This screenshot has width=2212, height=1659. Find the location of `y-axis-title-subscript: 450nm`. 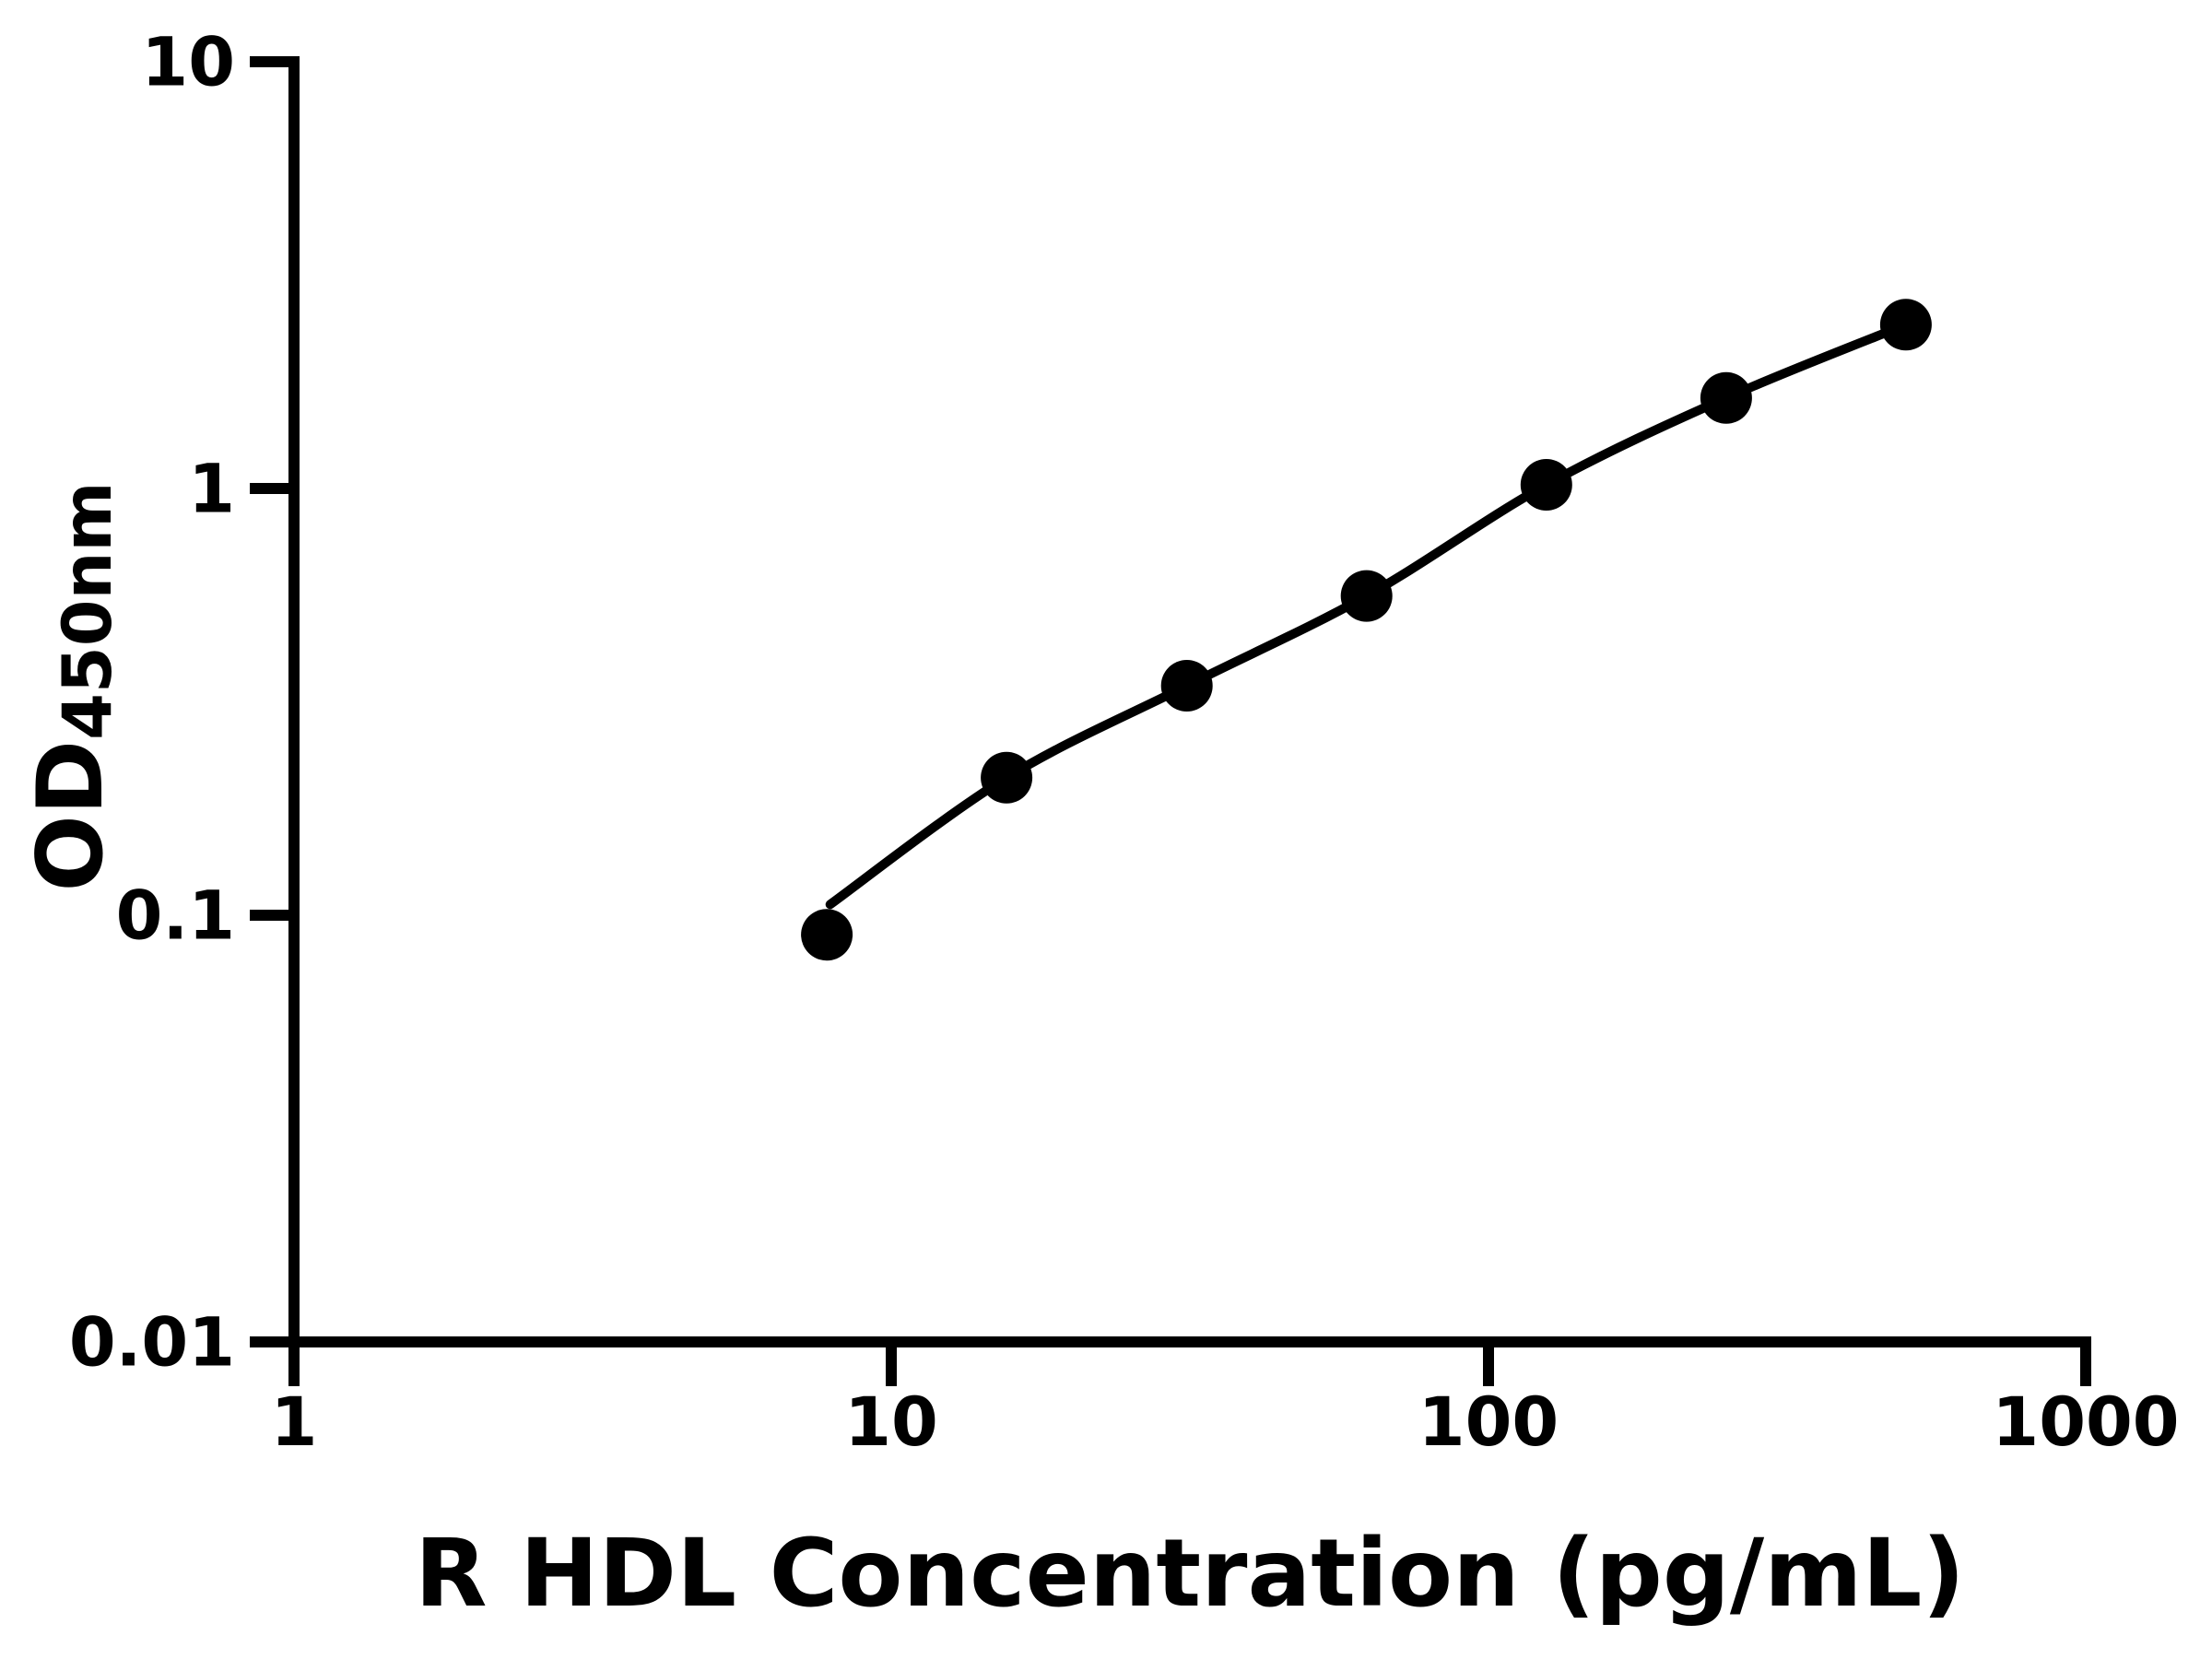

y-axis-title-subscript: 450nm is located at coordinates (88, 610).